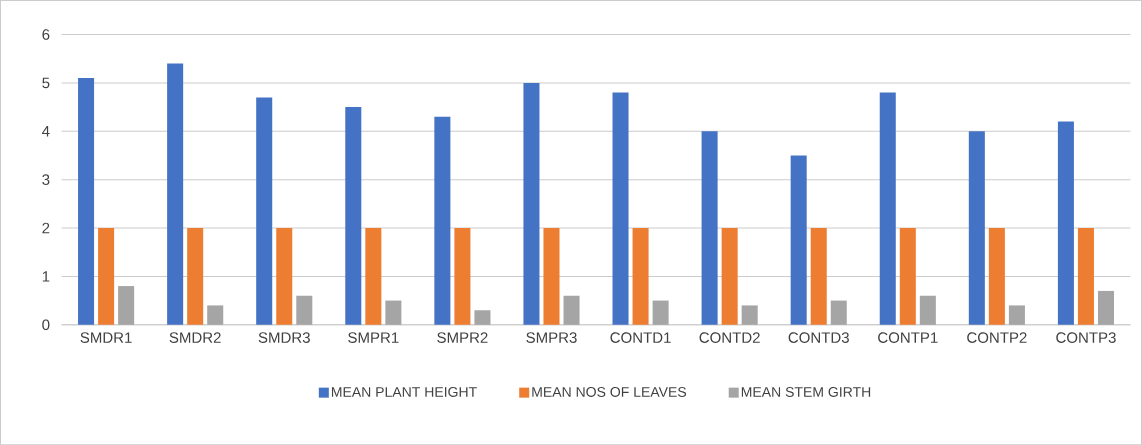 Image resolution: width=1142 pixels, height=445 pixels. What do you see at coordinates (46, 276) in the screenshot?
I see `y-tick-label: 1` at bounding box center [46, 276].